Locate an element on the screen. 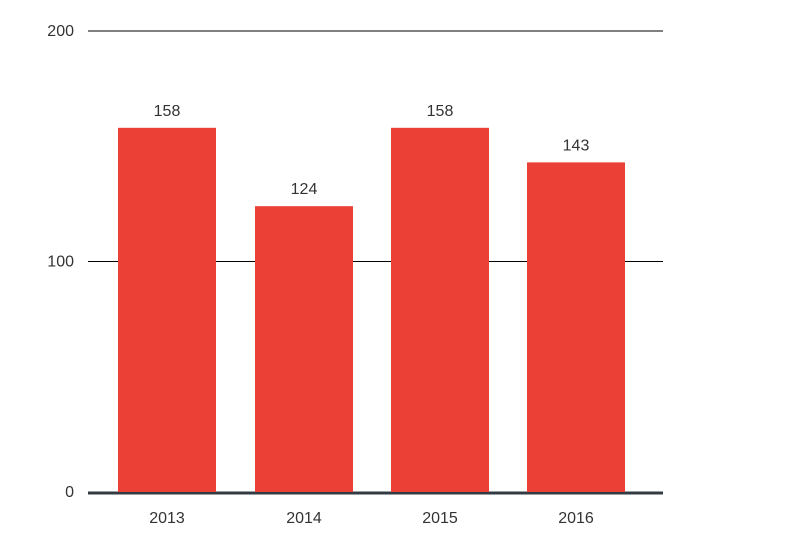  x-tick-label-2016: 2016 is located at coordinates (576, 518).